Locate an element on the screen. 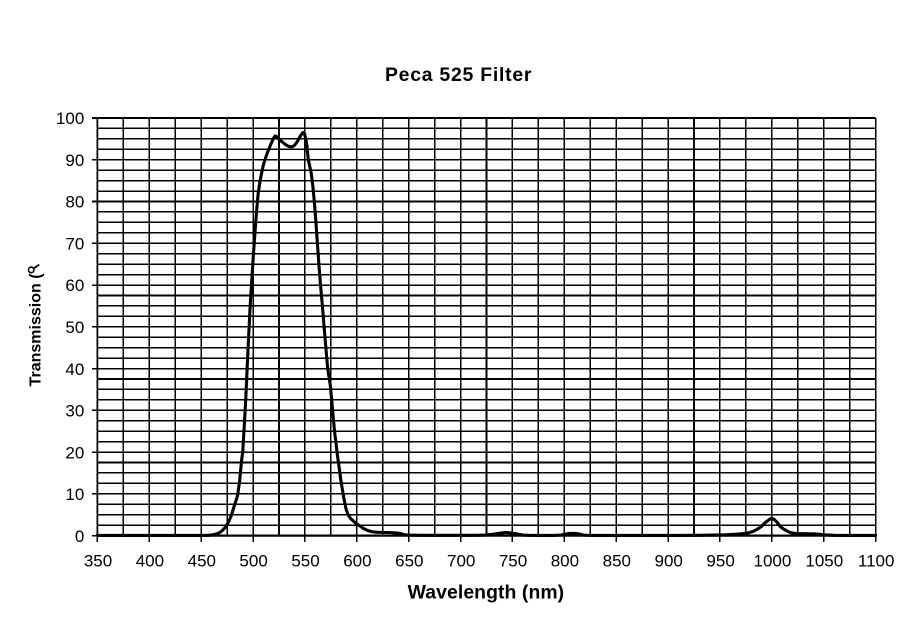 This screenshot has height=628, width=911. svg-text: 100 is located at coordinates (70, 118).